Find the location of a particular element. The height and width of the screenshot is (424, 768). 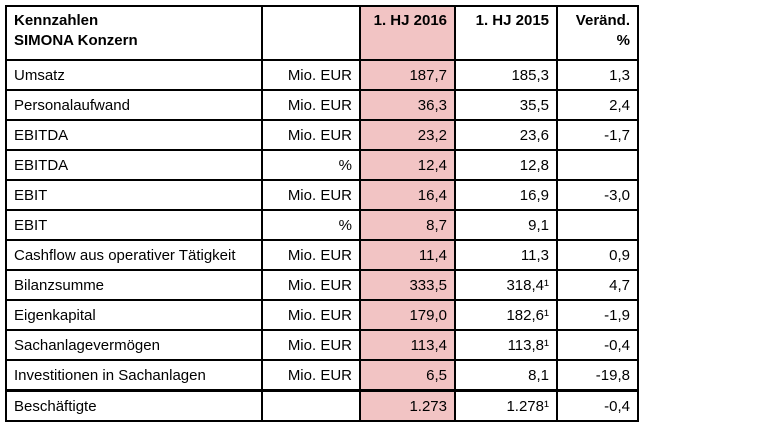

header-change-line1: Veränd. is located at coordinates (602, 20).